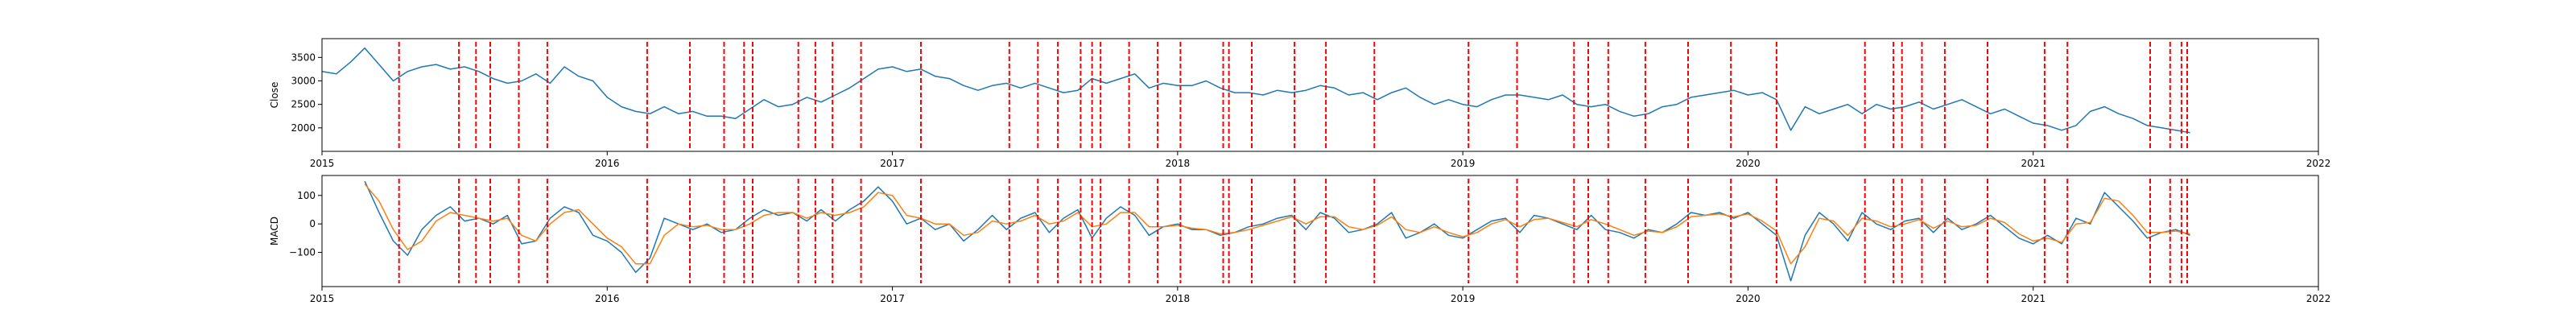 The width and height of the screenshot is (2576, 322). What do you see at coordinates (303, 57) in the screenshot?
I see `panel-1-y-tick-label-4: 3500` at bounding box center [303, 57].